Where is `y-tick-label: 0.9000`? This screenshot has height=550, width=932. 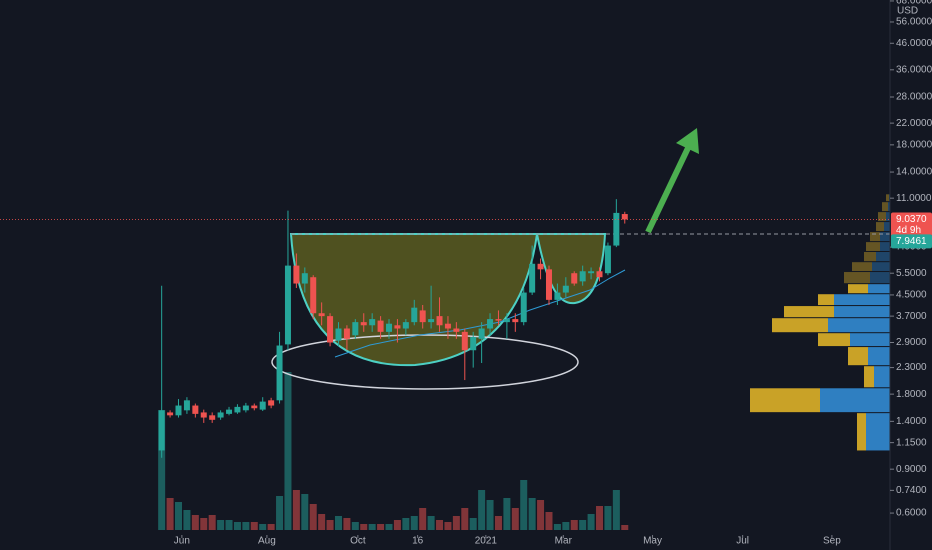
y-tick-label: 0.9000 is located at coordinates (911, 469).